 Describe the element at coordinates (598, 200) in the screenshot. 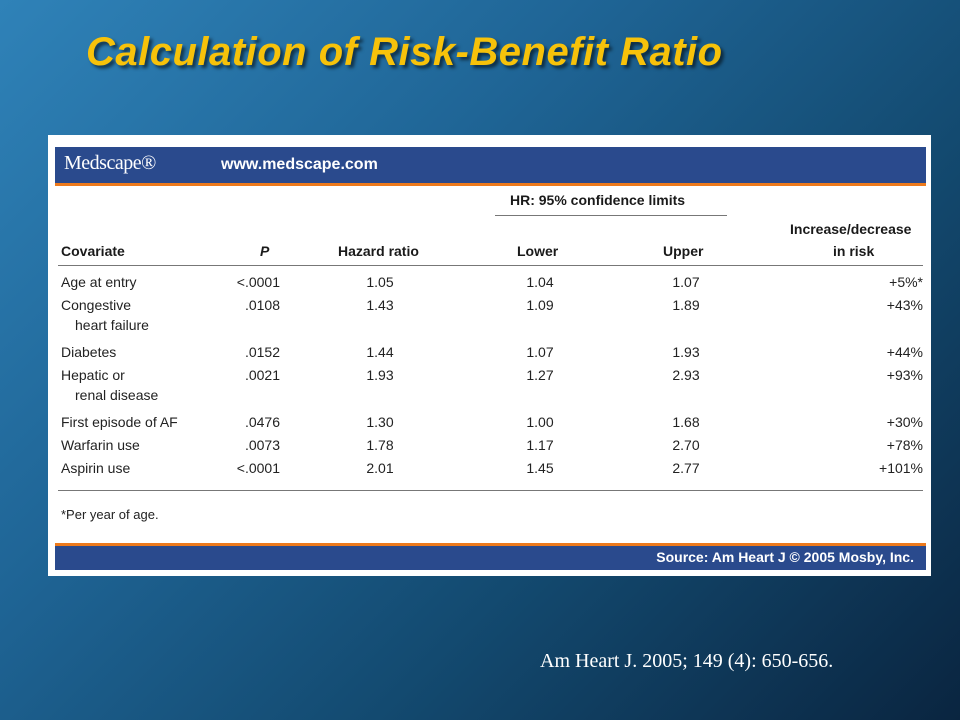

I see `group-header: HR: 95% confidence limits` at that location.